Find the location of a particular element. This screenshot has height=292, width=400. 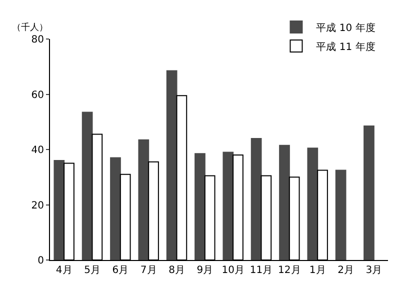

x-tick-label: 10月 is located at coordinates (233, 270).